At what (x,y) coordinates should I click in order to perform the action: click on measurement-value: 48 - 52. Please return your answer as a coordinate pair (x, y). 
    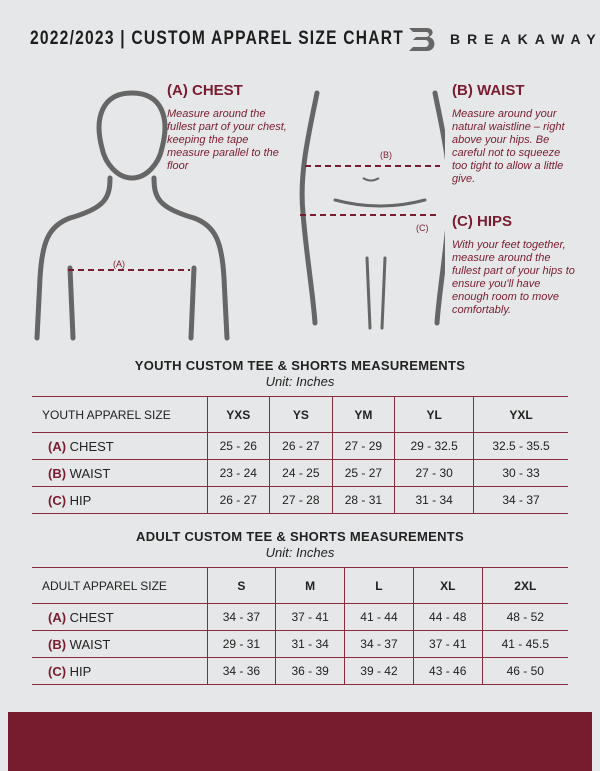
    Looking at the image, I should click on (524, 617).